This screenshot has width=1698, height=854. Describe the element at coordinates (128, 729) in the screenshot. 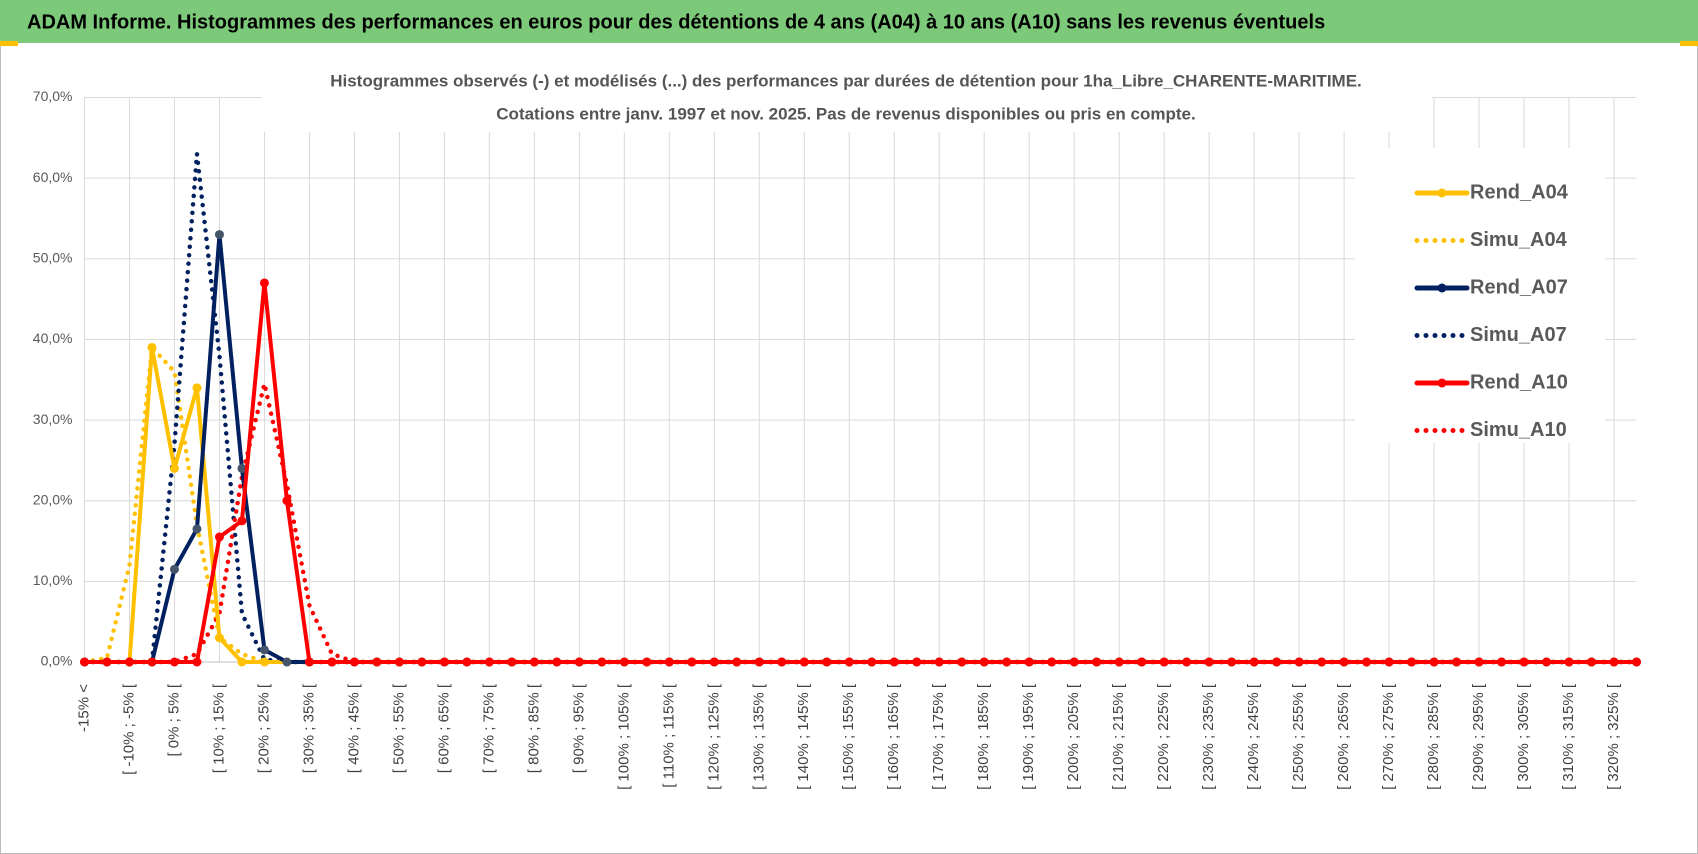

I see `x-tick-label: [ -10% ; -5% [` at that location.